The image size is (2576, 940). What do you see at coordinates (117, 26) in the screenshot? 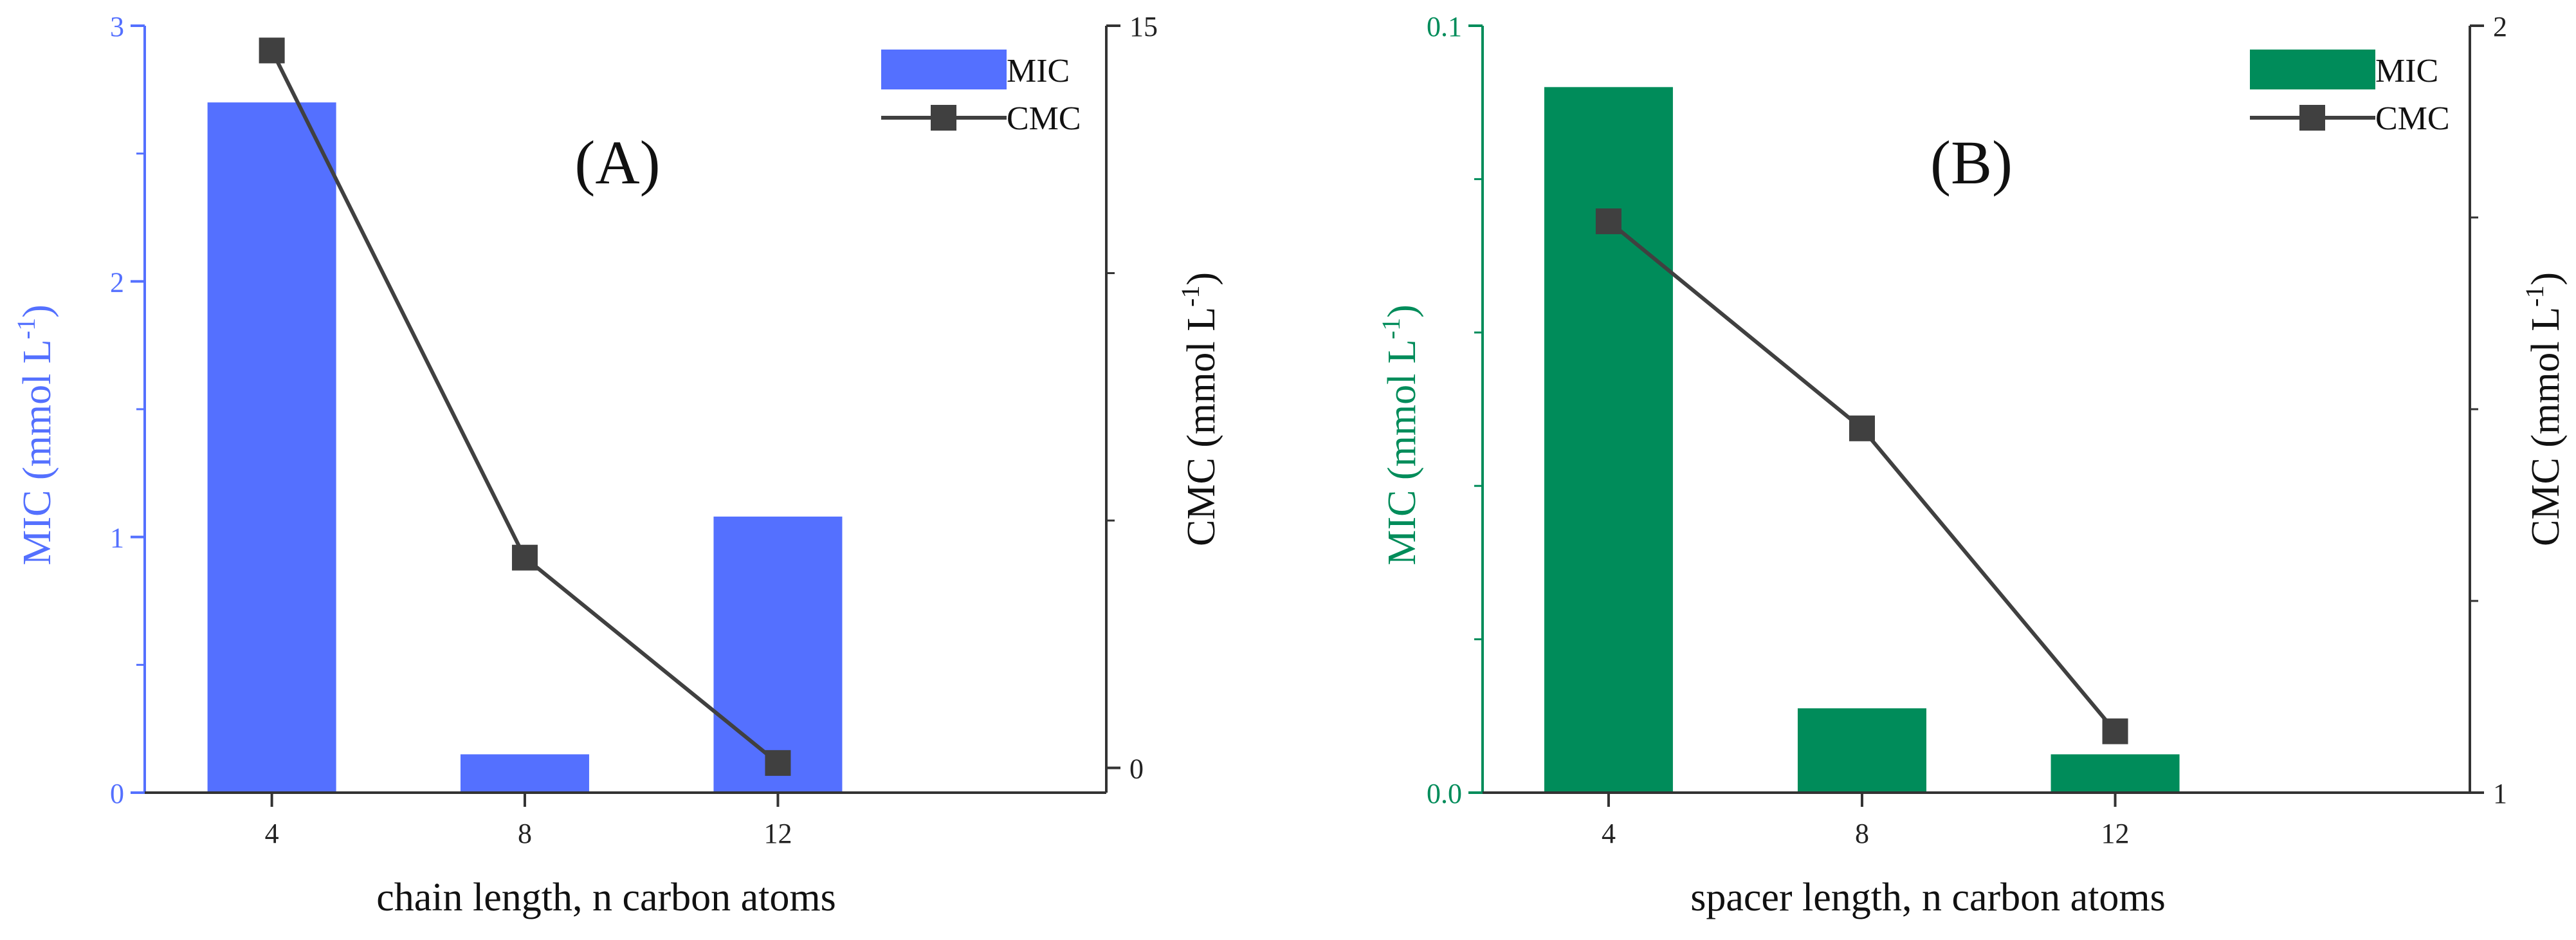
I see `y-tick-label-3: 3` at bounding box center [117, 26].